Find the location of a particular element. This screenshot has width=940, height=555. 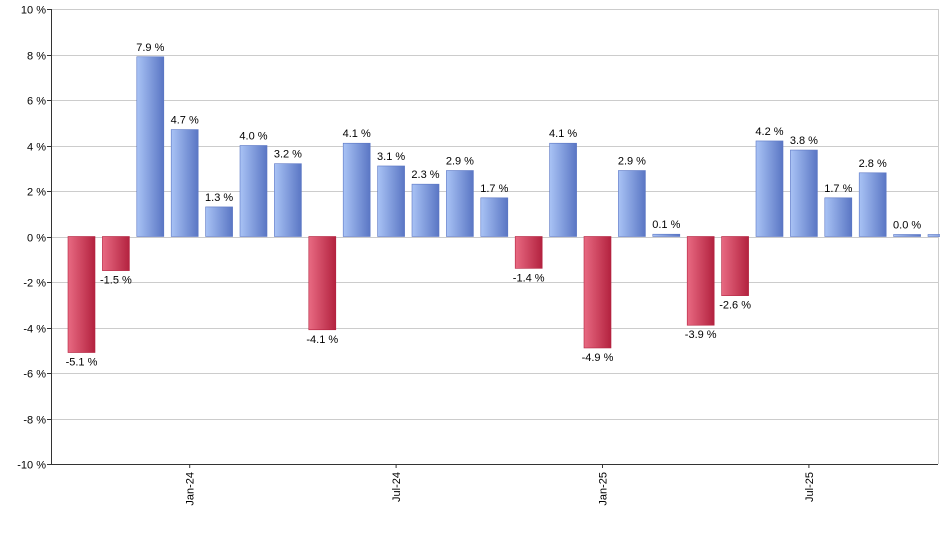

data-label: 7.9 % is located at coordinates (150, 48).